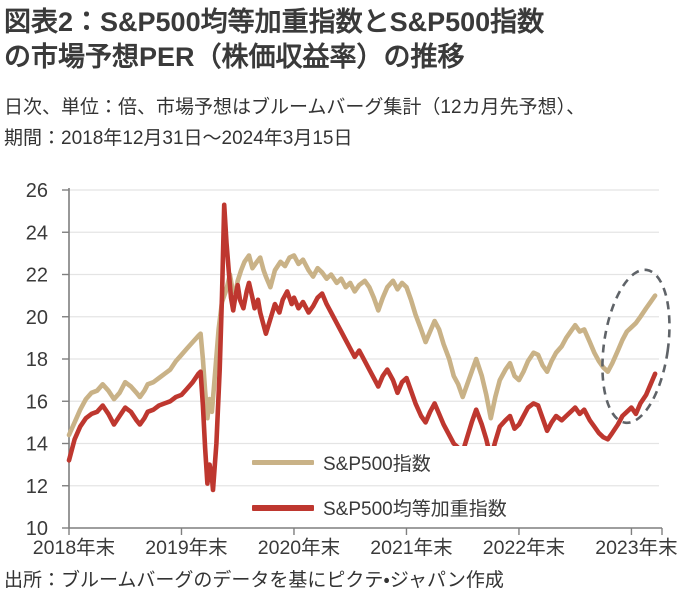  I want to click on x-axis-tick-label-5: 2023年末, so click(636, 548).